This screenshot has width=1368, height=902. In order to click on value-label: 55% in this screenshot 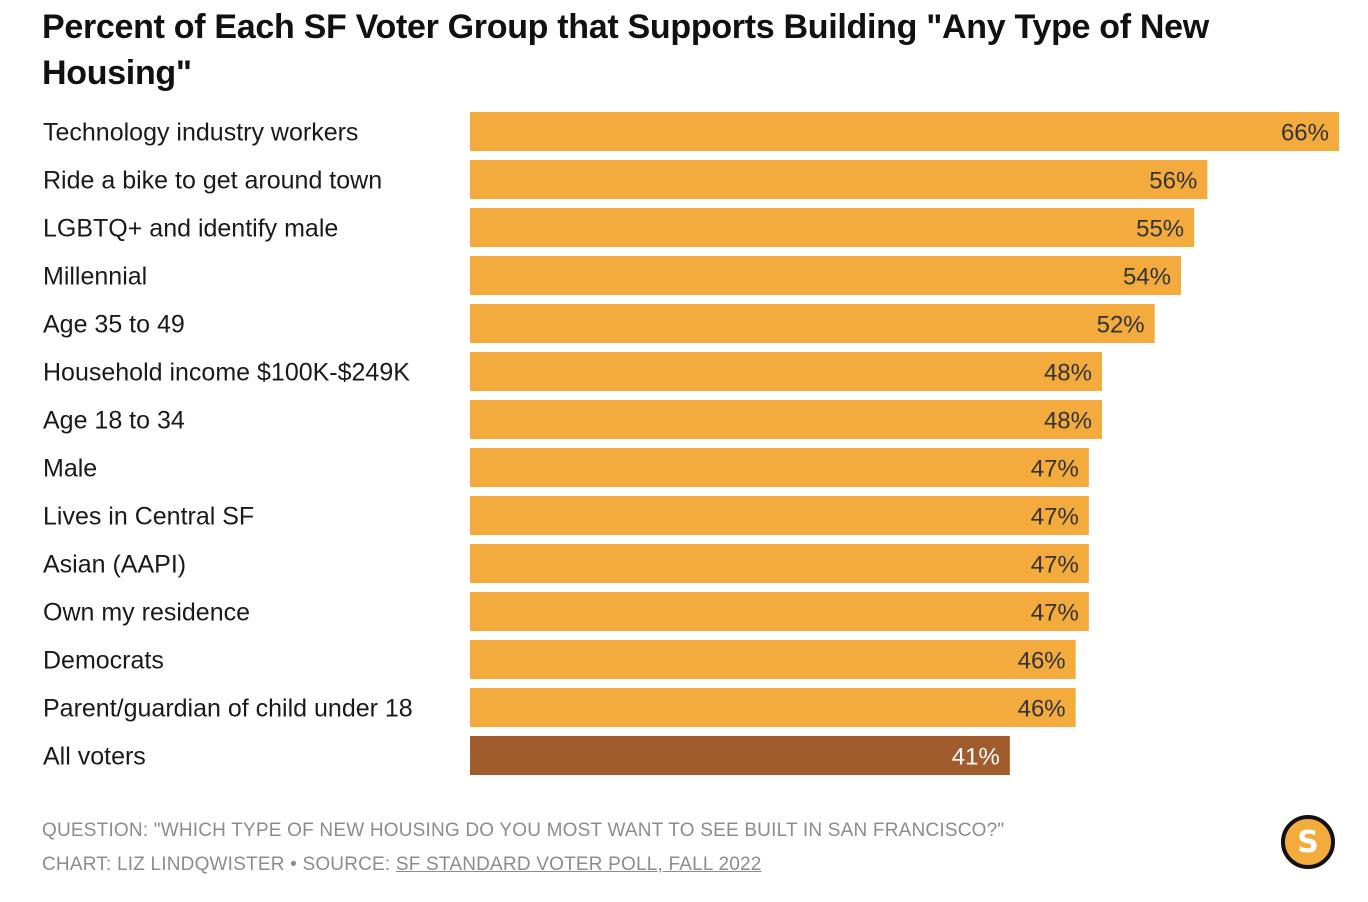, I will do `click(1160, 229)`.